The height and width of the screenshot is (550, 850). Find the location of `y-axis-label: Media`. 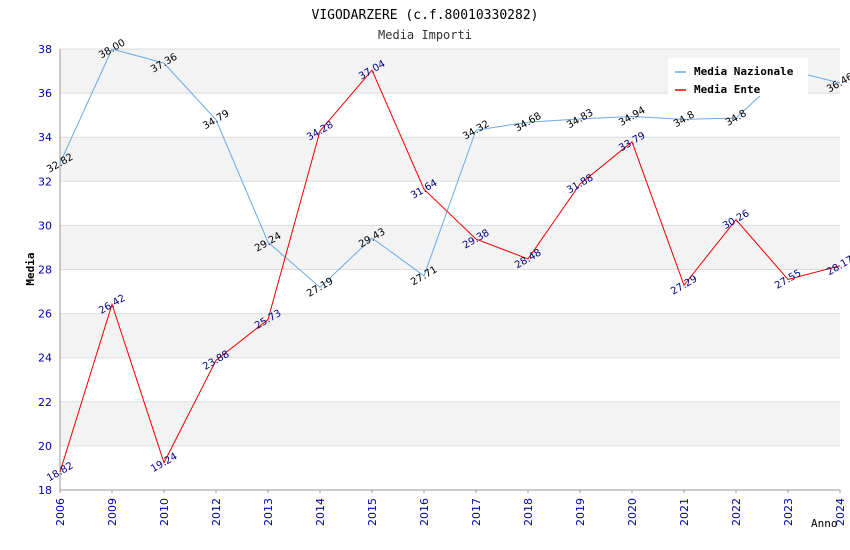

y-axis-label: Media is located at coordinates (30, 268).